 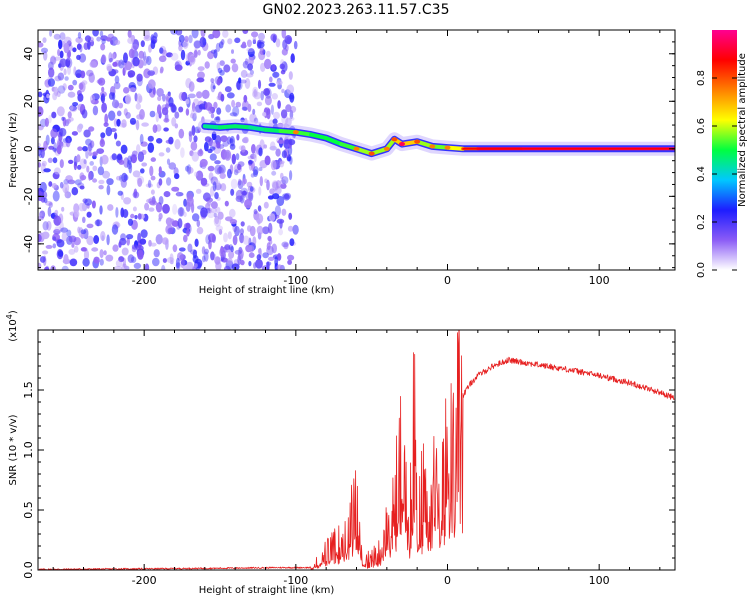 What do you see at coordinates (295, 580) in the screenshot?
I see `snr-xtick-label: -100` at bounding box center [295, 580].